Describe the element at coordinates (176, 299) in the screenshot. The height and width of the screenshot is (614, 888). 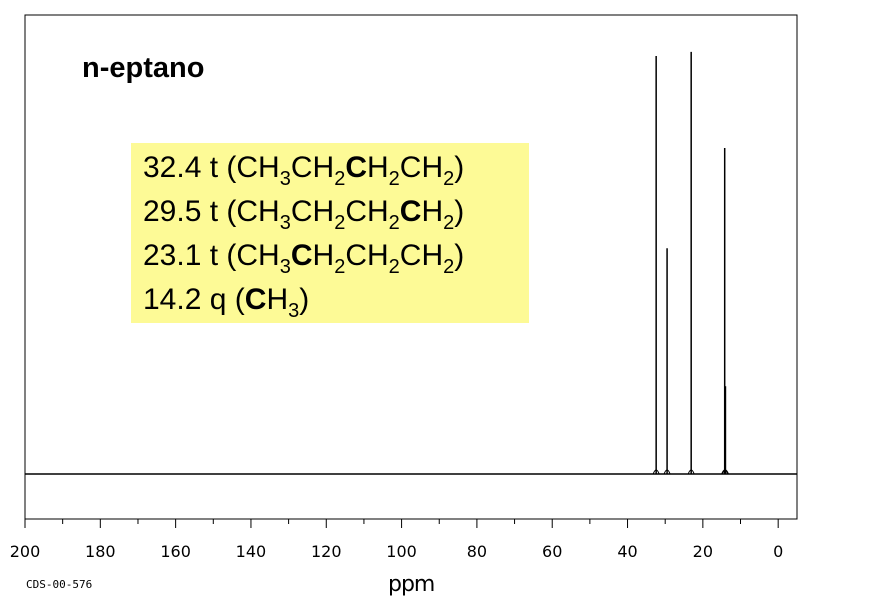
I see `chemical-shift: 14.2` at that location.